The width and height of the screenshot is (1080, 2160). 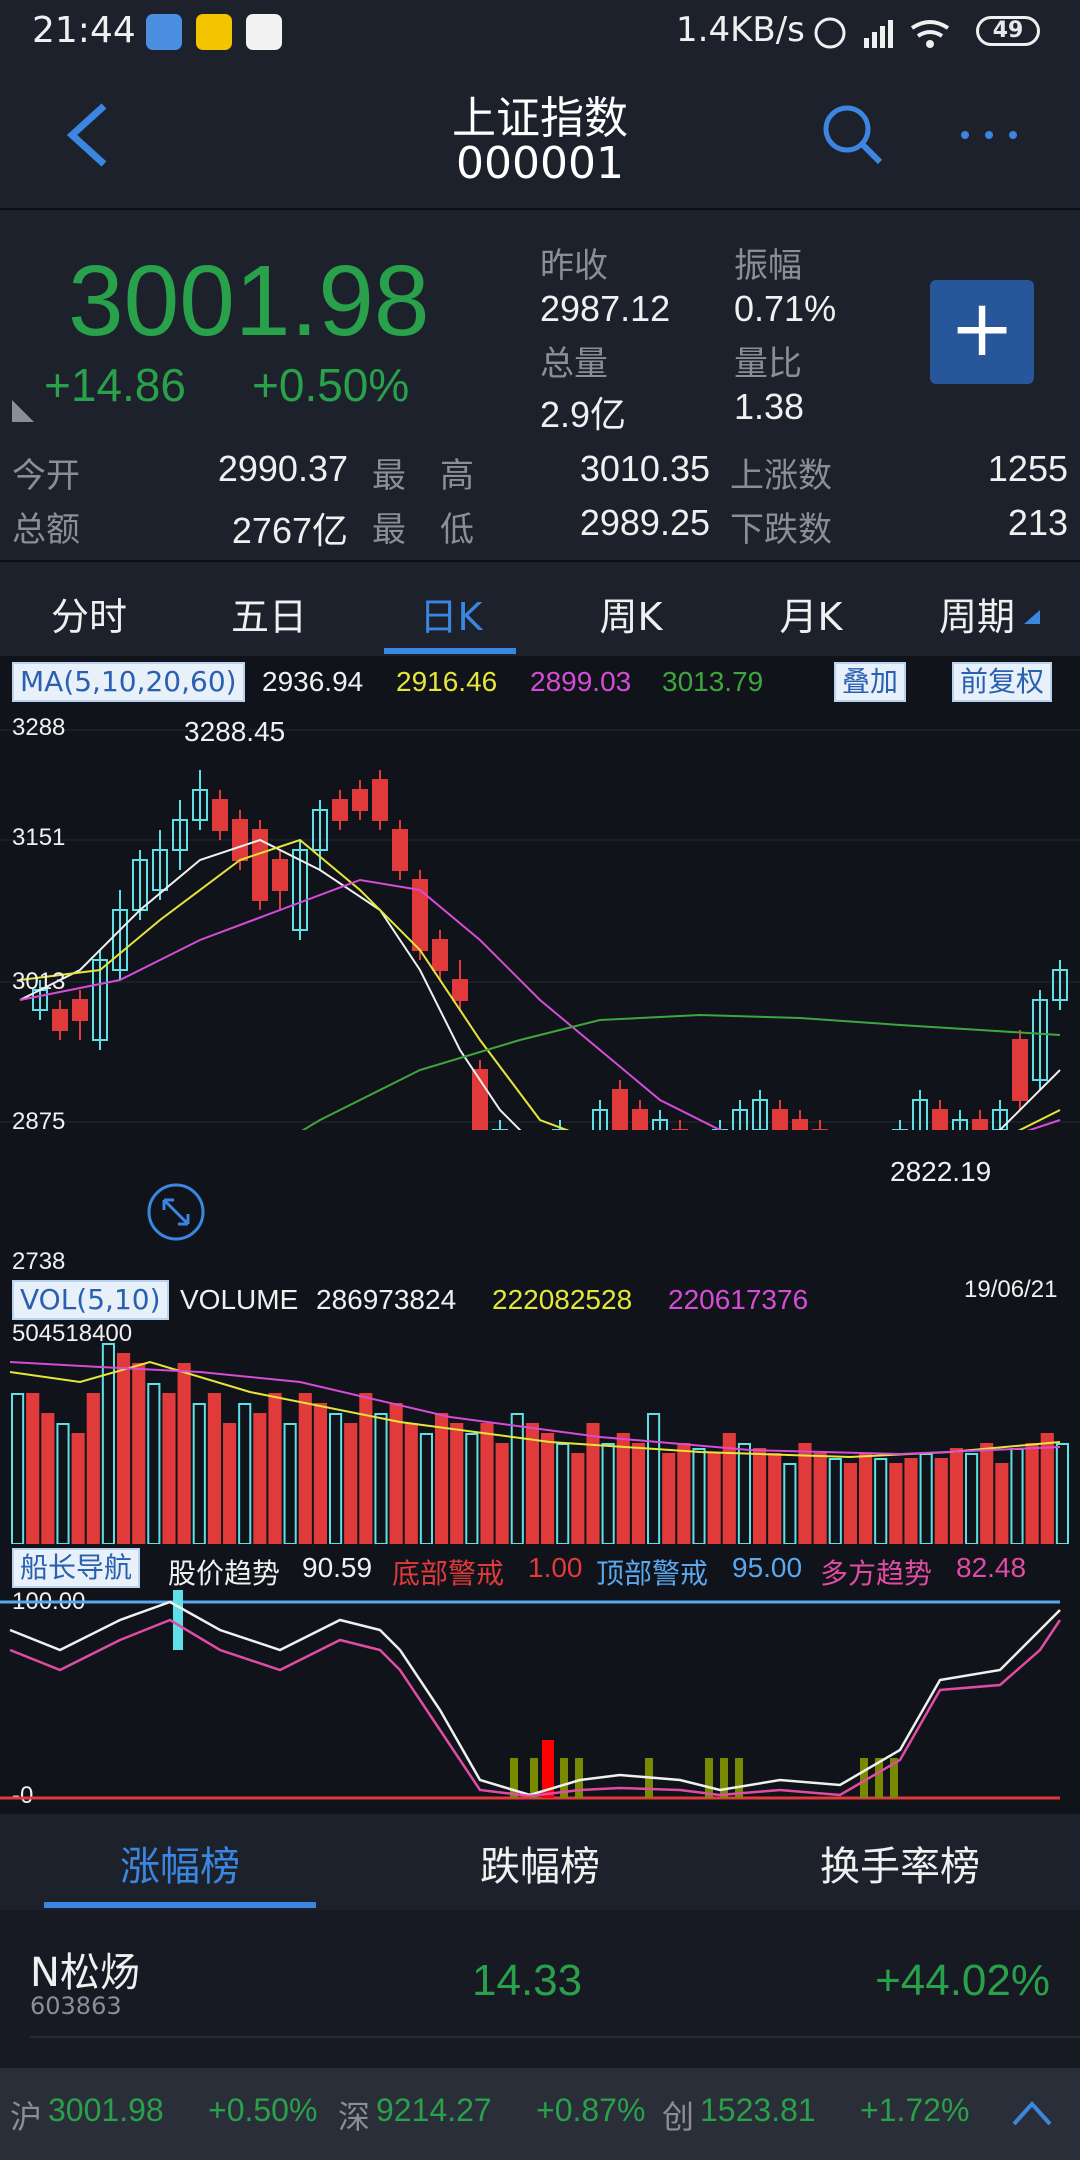 I want to click on tab-period: 周期, so click(x=976, y=617).